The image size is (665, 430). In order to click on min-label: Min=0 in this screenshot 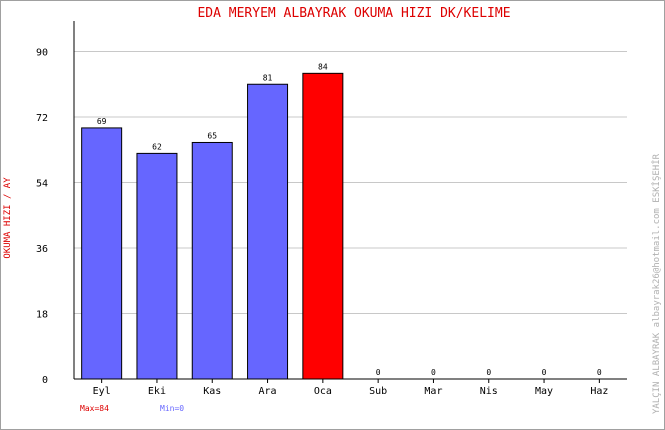, I will do `click(172, 408)`.